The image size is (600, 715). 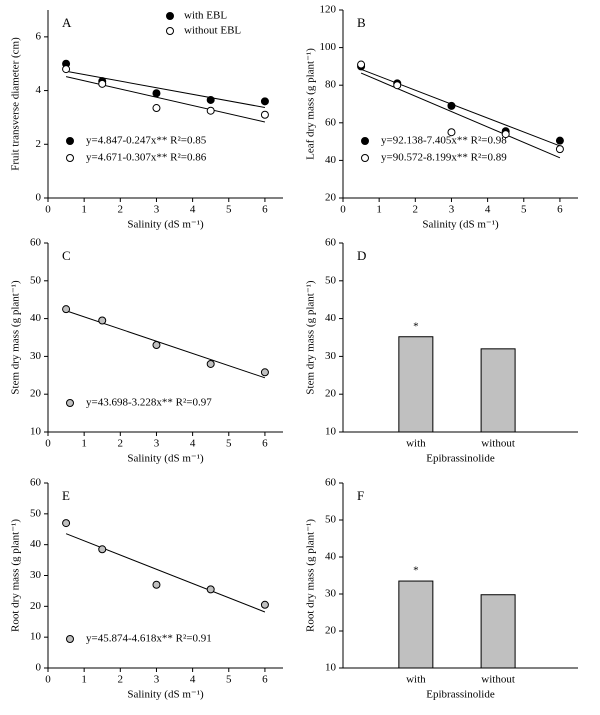 What do you see at coordinates (67, 22) in the screenshot?
I see `panel-label: A` at bounding box center [67, 22].